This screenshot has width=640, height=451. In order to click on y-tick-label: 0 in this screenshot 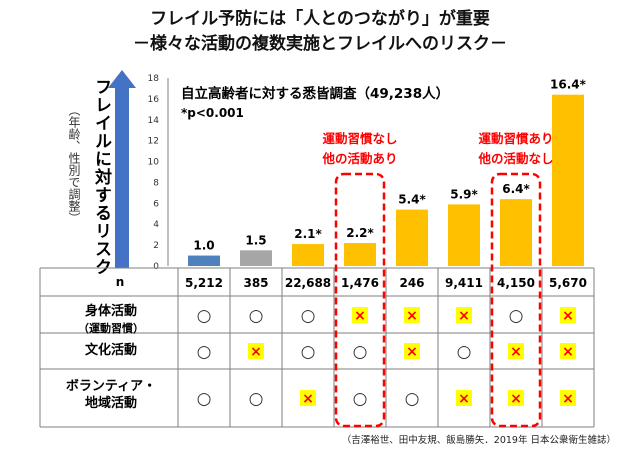, I will do `click(156, 267)`.